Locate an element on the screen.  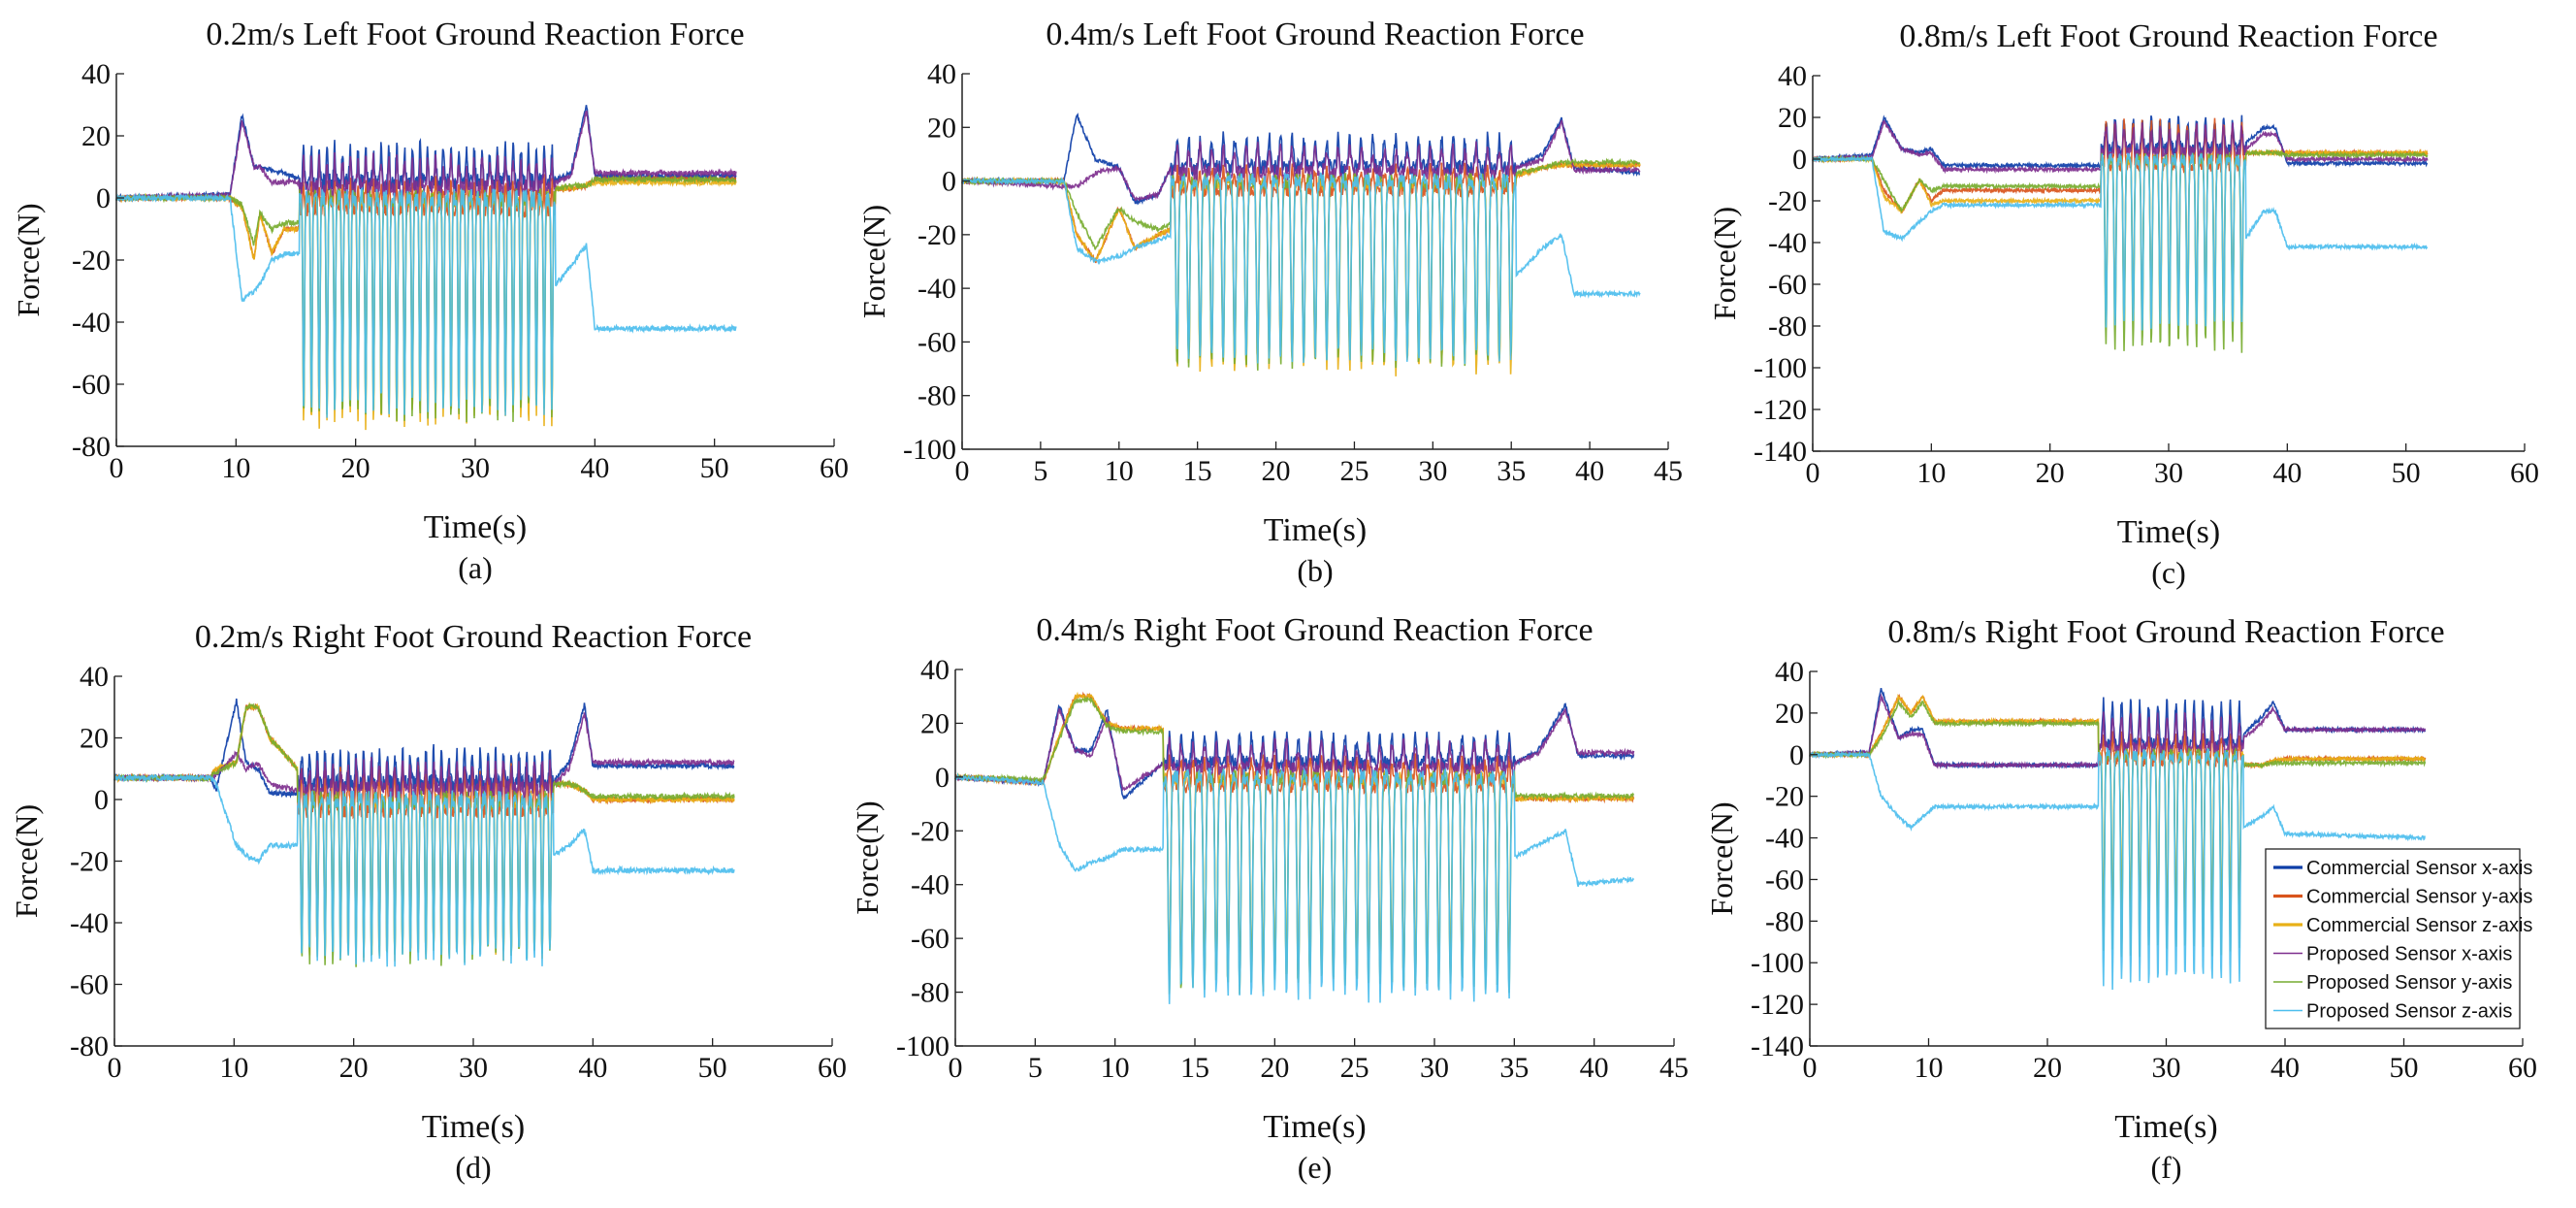
legend-box is located at coordinates (2393, 938).